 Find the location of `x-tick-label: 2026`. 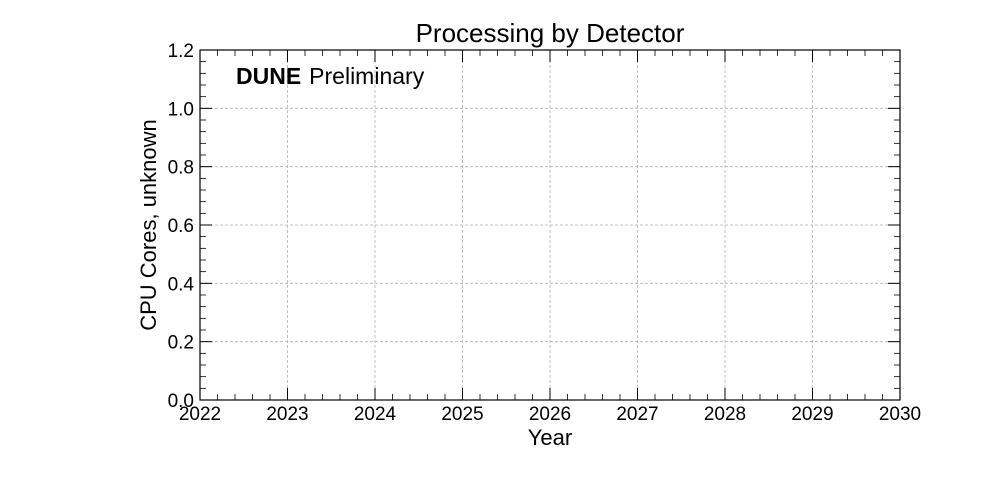

x-tick-label: 2026 is located at coordinates (550, 414).